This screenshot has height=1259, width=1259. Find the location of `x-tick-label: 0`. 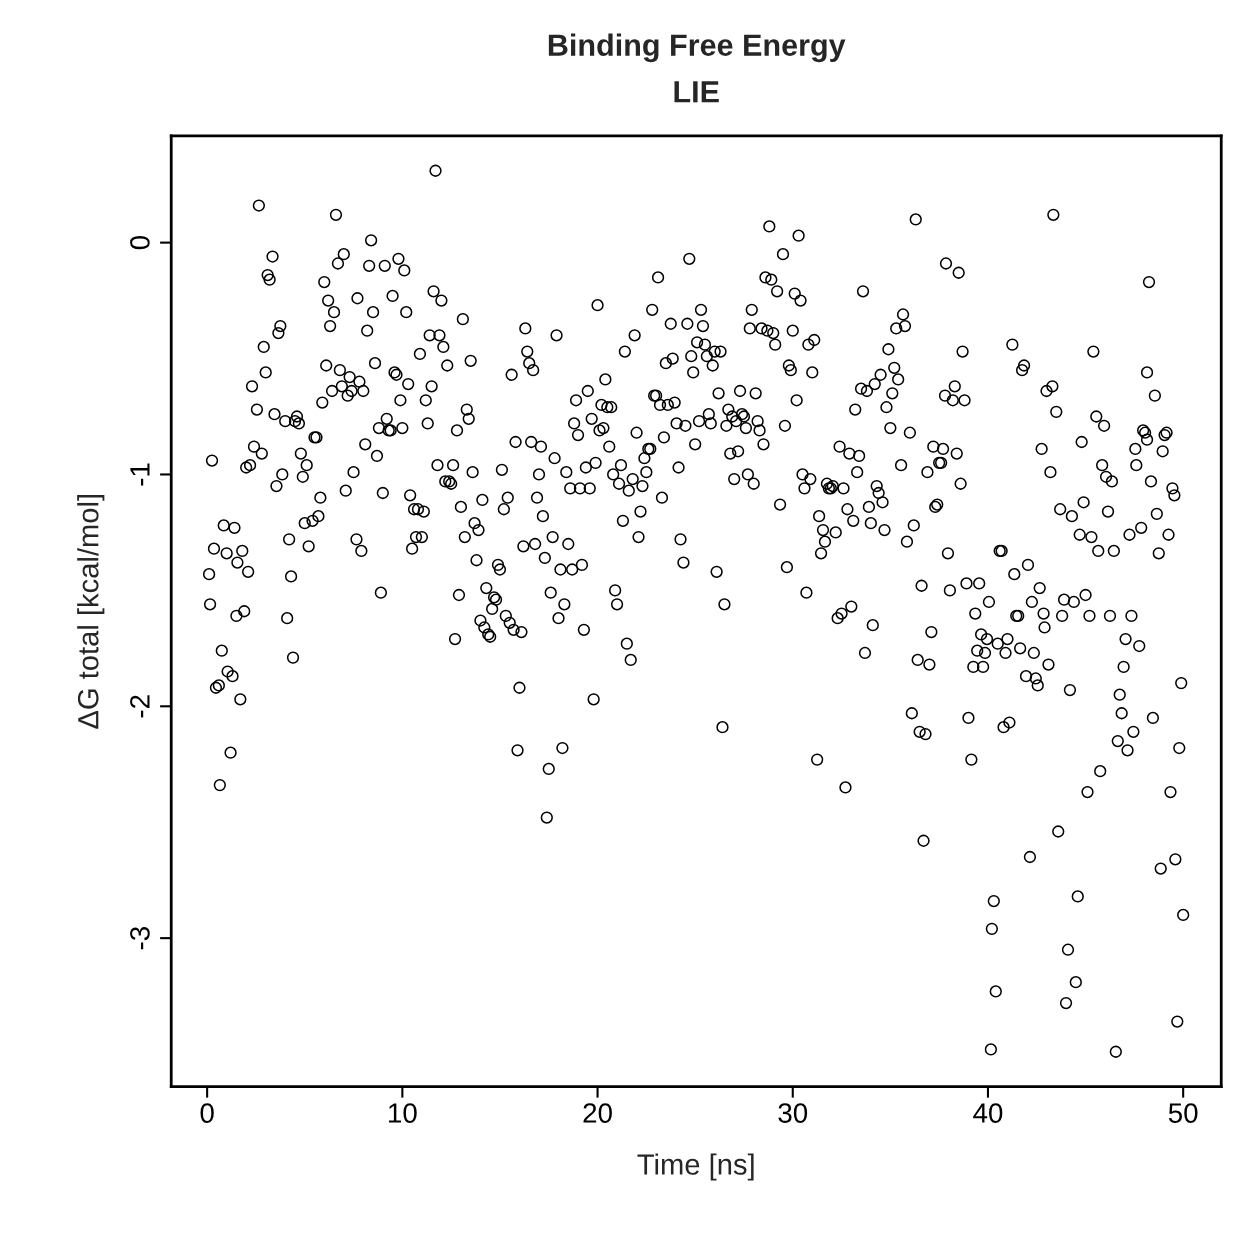

x-tick-label: 0 is located at coordinates (207, 1113).